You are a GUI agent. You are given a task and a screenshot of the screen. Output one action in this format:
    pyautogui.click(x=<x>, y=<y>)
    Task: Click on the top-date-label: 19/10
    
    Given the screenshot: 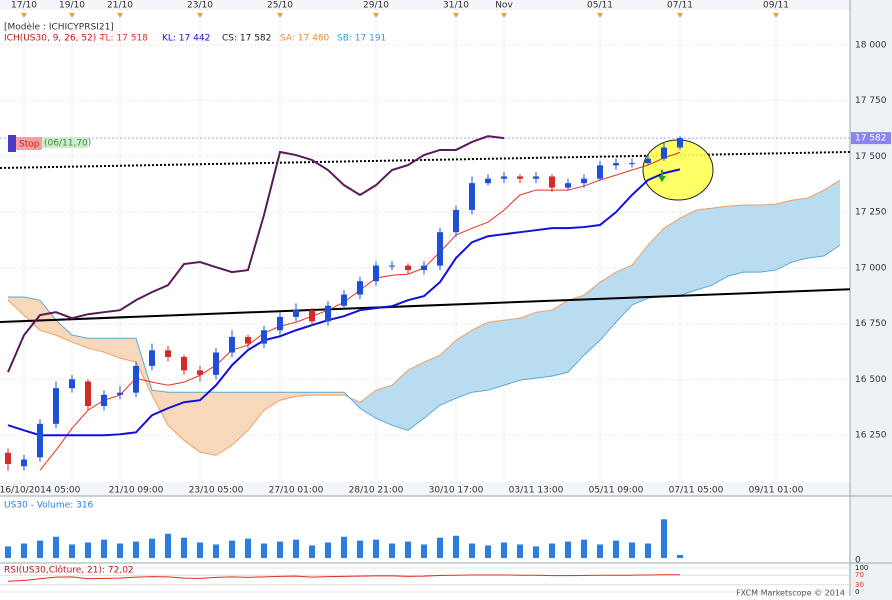 What is the action you would take?
    pyautogui.click(x=72, y=6)
    